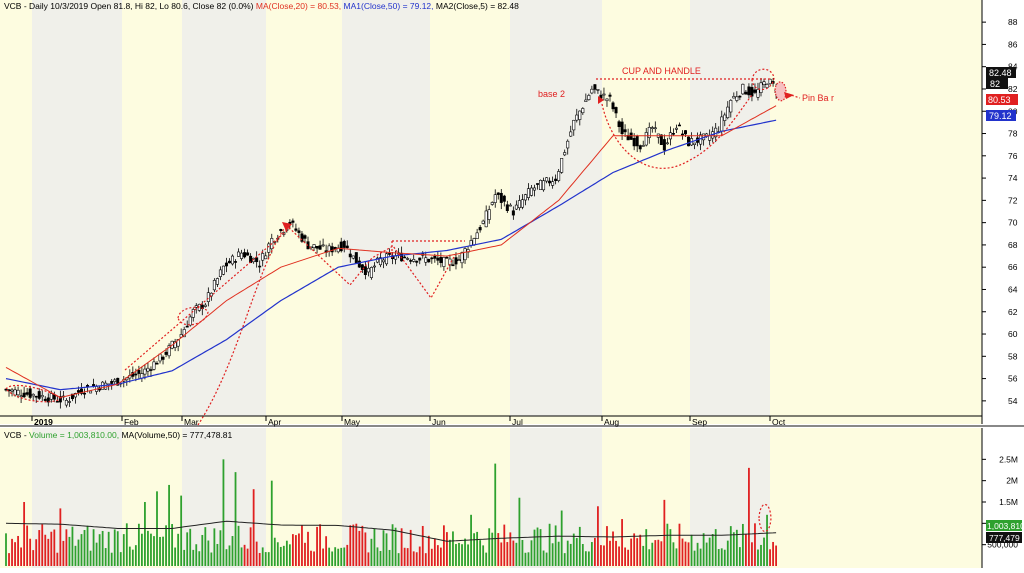  Describe the element at coordinates (1013, 200) in the screenshot. I see `price-tick-label: 72` at that location.